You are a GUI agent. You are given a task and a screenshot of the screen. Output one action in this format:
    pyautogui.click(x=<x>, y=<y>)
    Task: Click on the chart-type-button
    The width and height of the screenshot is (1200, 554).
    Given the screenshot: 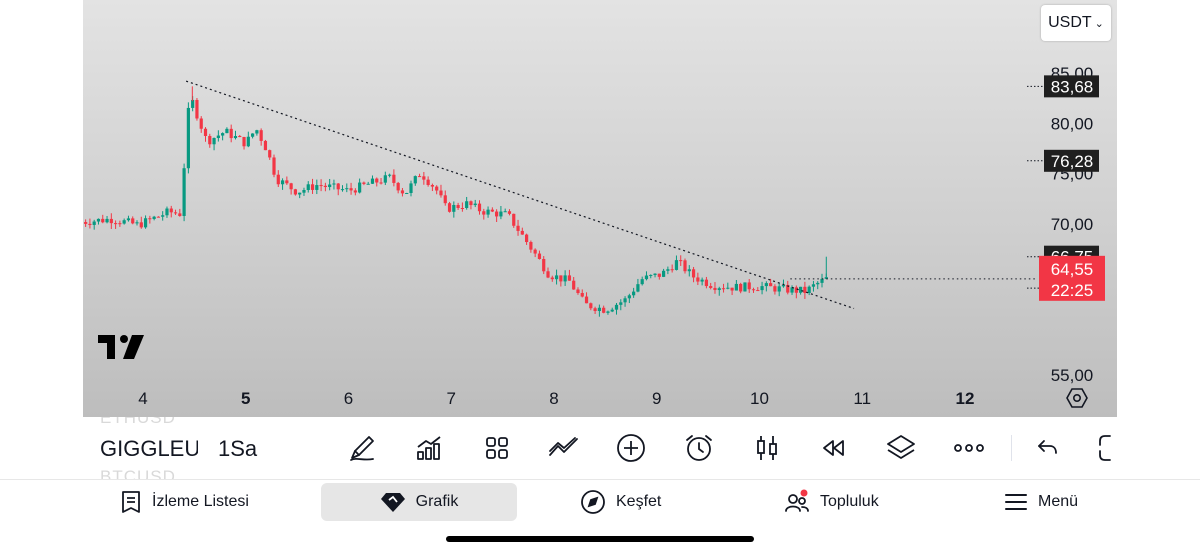 What is the action you would take?
    pyautogui.click(x=767, y=448)
    